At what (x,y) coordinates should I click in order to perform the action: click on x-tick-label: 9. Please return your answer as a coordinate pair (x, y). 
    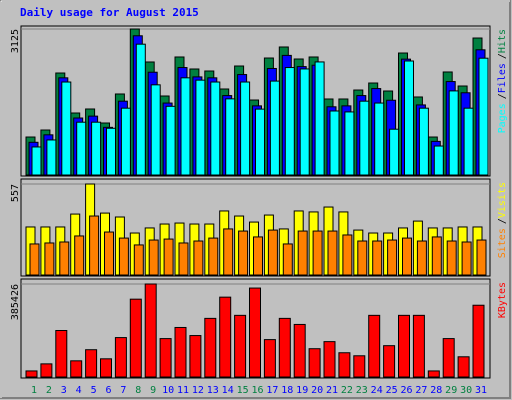
    Looking at the image, I should click on (153, 390).